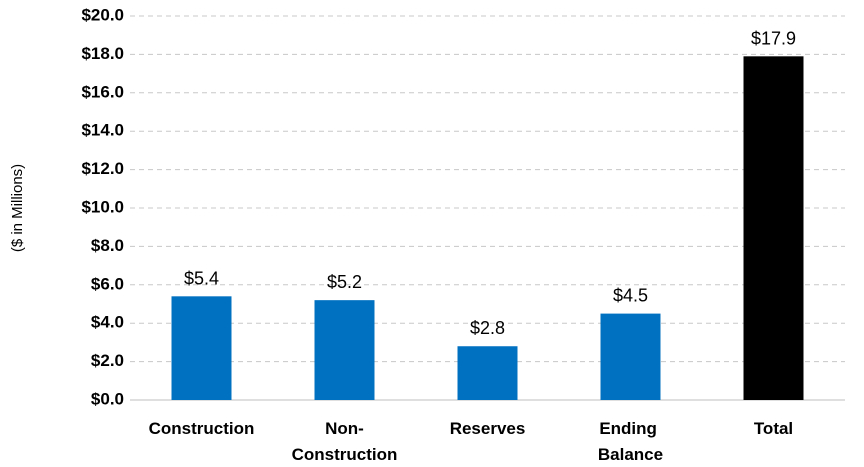 The height and width of the screenshot is (467, 864). What do you see at coordinates (773, 428) in the screenshot?
I see `x-tick-label: Total` at bounding box center [773, 428].